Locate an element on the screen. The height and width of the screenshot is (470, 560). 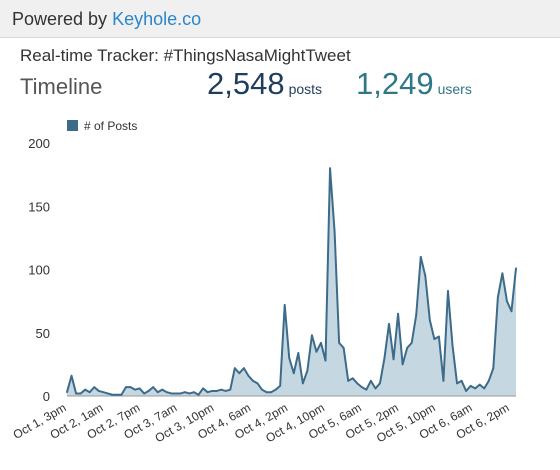
powered-by: Powered by Keyhole.co is located at coordinates (106, 19).